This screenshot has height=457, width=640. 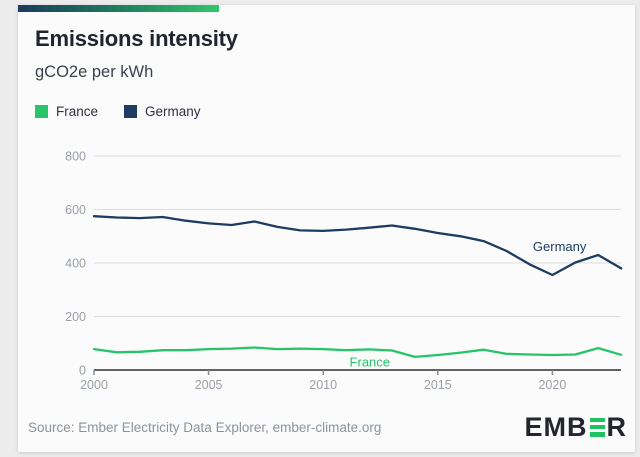 What do you see at coordinates (597, 427) in the screenshot?
I see `logo-green-e-icon` at bounding box center [597, 427].